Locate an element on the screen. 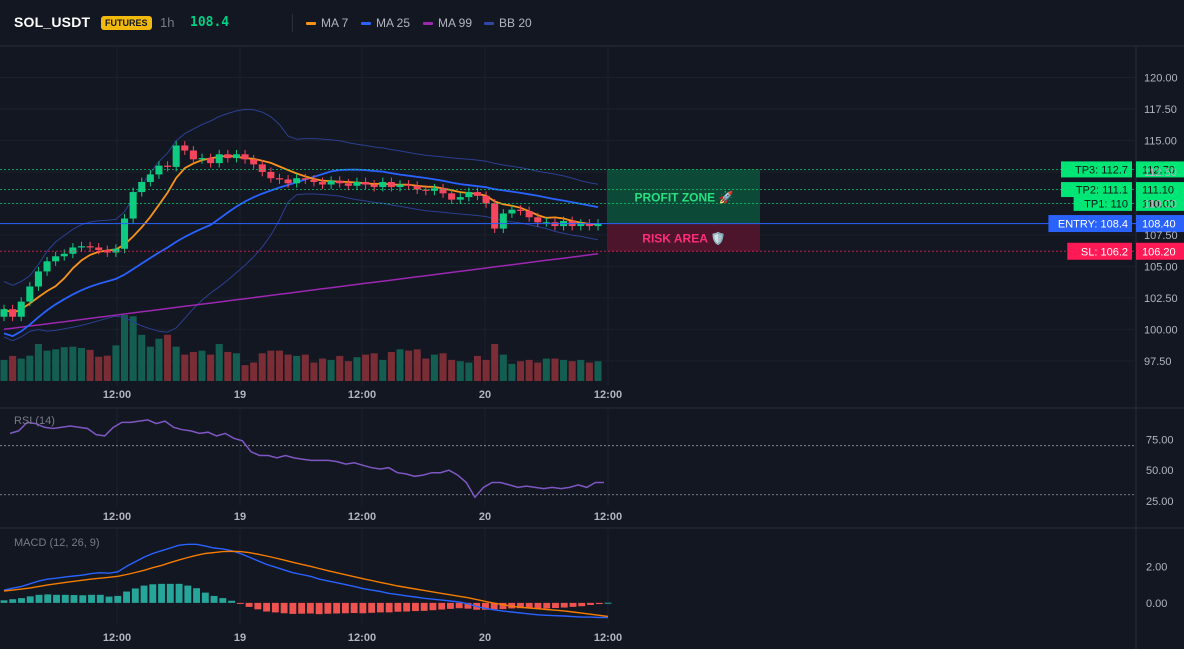  legend-ma25: MA 25 is located at coordinates (385, 23).